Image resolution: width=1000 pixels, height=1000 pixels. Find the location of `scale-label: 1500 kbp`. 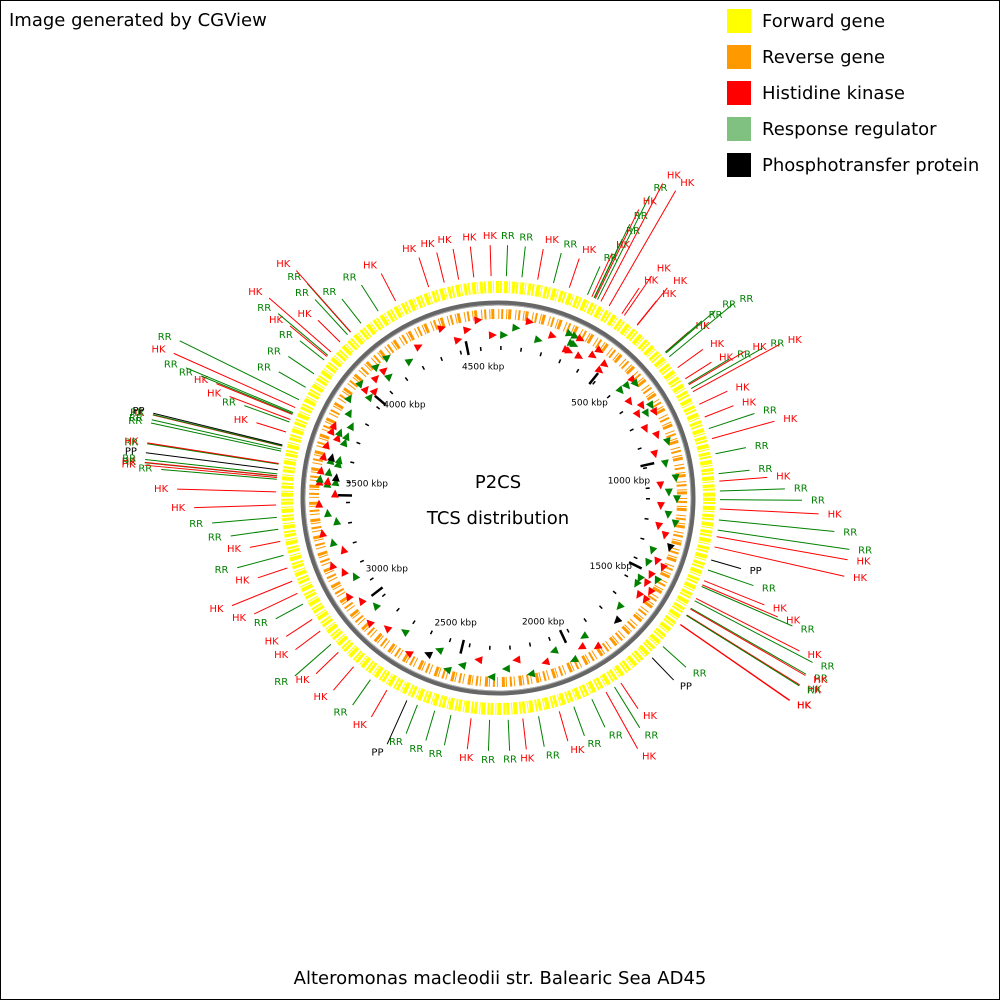

scale-label: 1500 kbp is located at coordinates (611, 567).